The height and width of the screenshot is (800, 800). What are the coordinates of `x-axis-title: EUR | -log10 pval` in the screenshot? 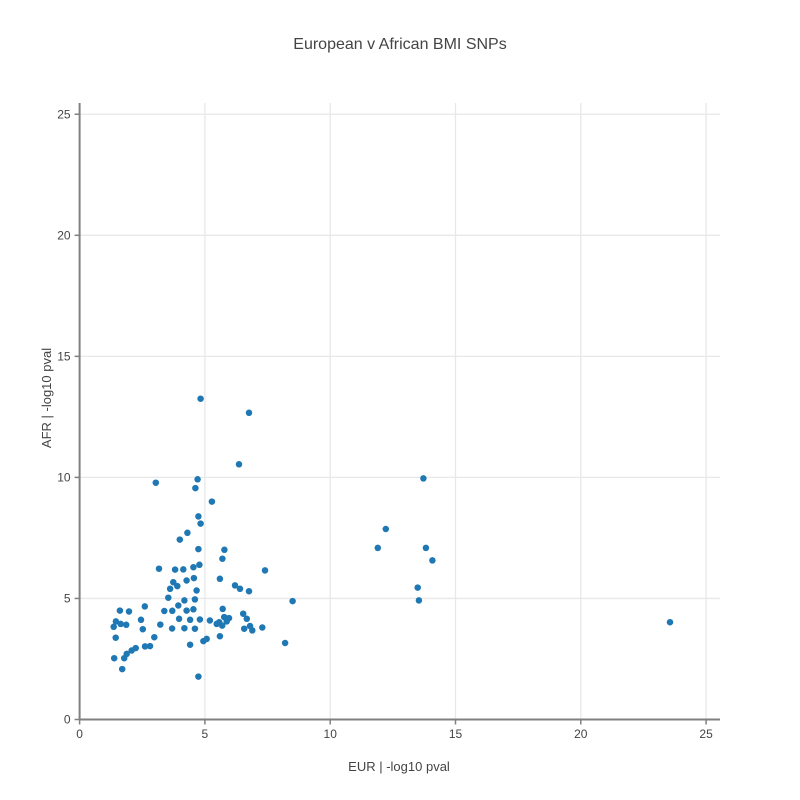 It's located at (399, 766).